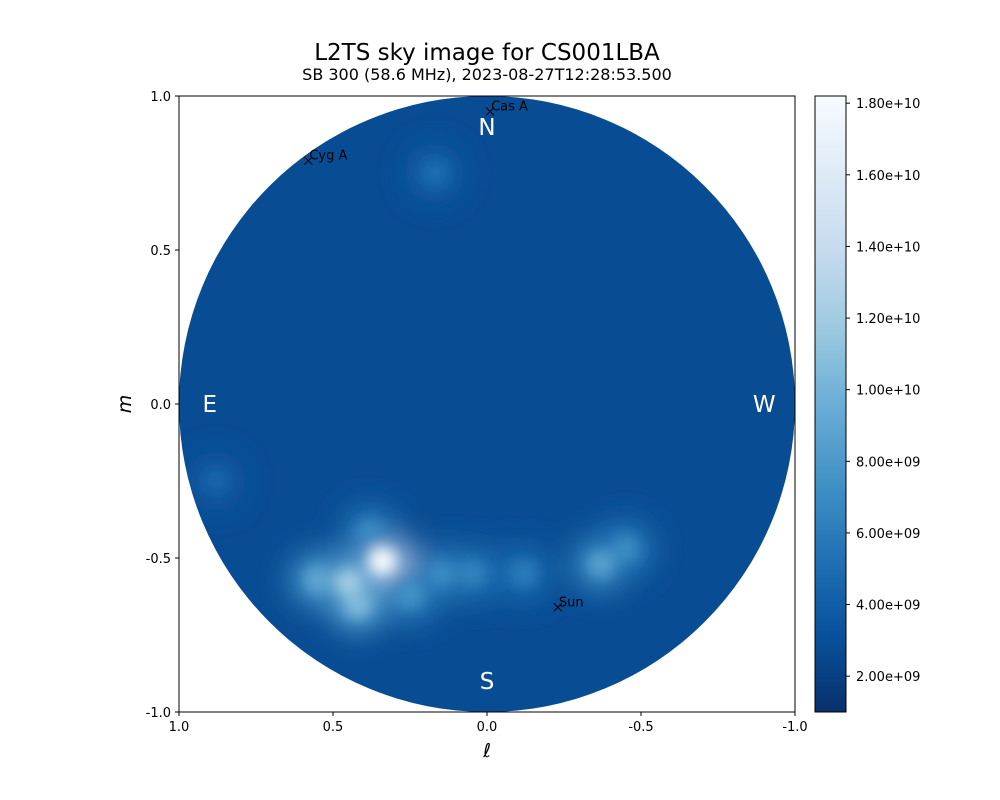 This screenshot has width=1000, height=800. What do you see at coordinates (888, 462) in the screenshot?
I see `colorbar-tick-label: 8.00e+09` at bounding box center [888, 462].